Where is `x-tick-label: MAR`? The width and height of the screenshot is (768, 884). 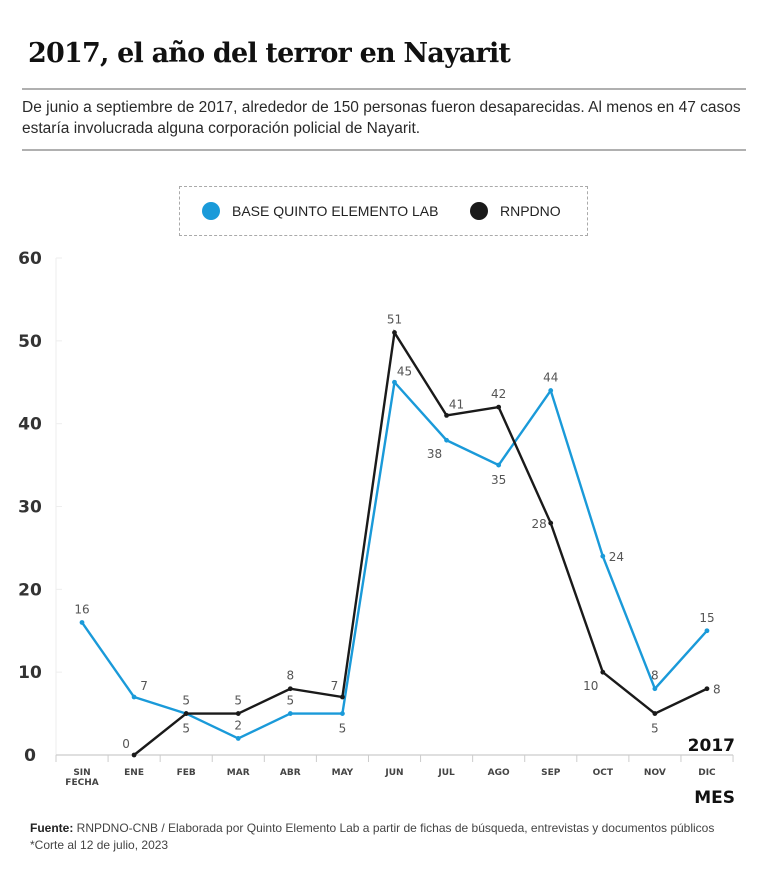
x-tick-label: MAR is located at coordinates (238, 773).